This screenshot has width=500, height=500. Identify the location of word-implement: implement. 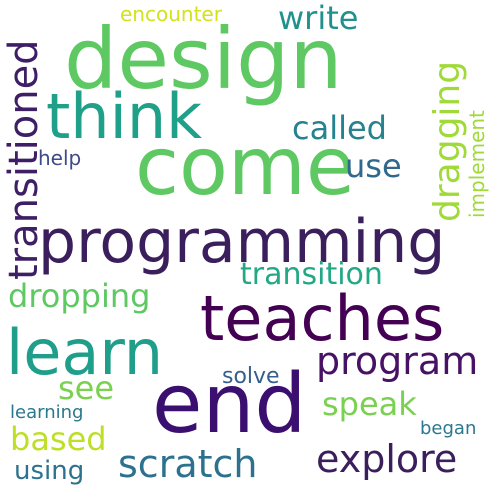
(477, 164).